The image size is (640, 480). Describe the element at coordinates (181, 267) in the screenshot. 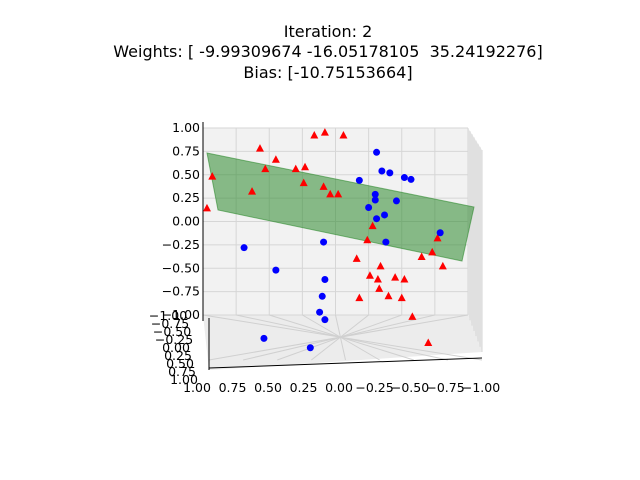

I see `z-tick-label: −0.50` at that location.